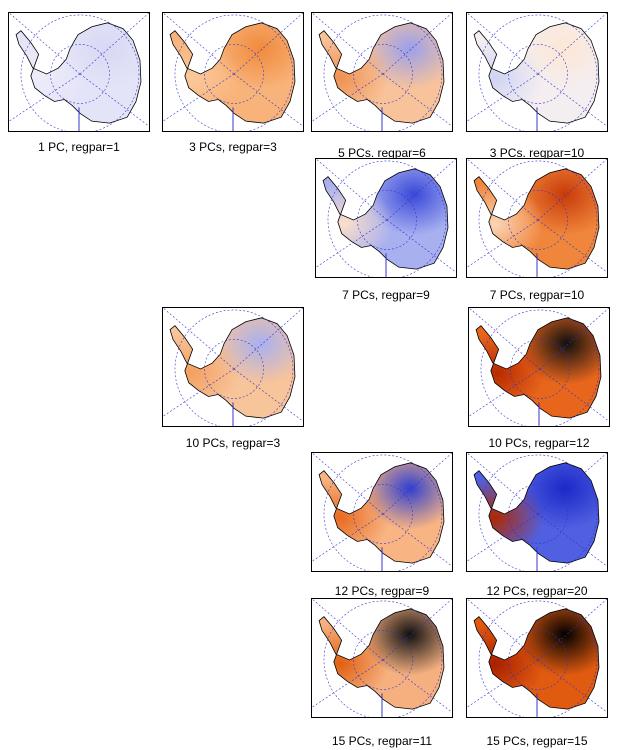 The height and width of the screenshot is (750, 617). What do you see at coordinates (233, 147) in the screenshot?
I see `panel-caption: 3 PCs, regpar=3` at bounding box center [233, 147].